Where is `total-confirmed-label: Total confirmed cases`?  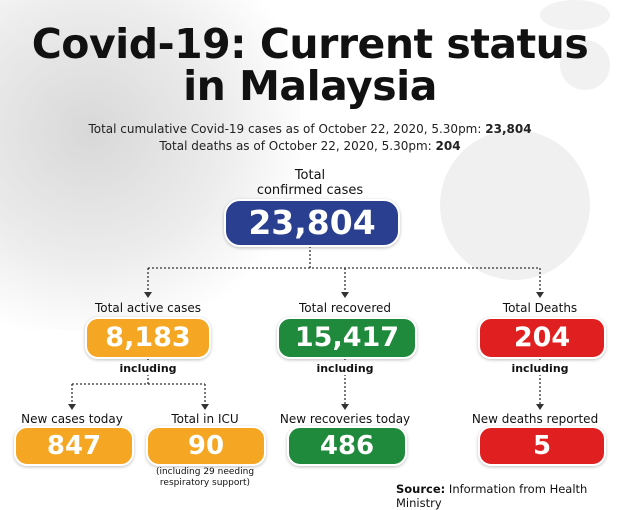
total-confirmed-label: Total confirmed cases is located at coordinates (310, 183).